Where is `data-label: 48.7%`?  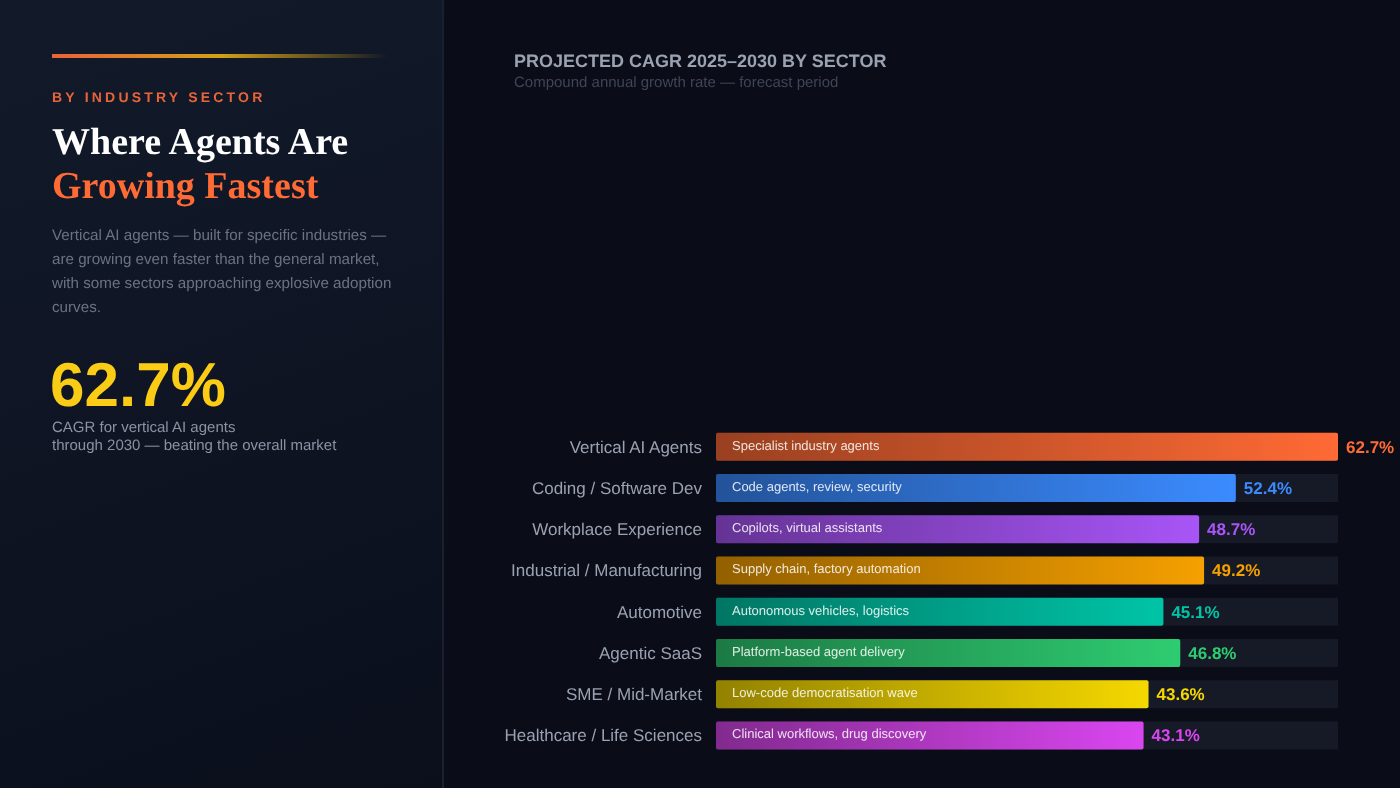
data-label: 48.7% is located at coordinates (1232, 529).